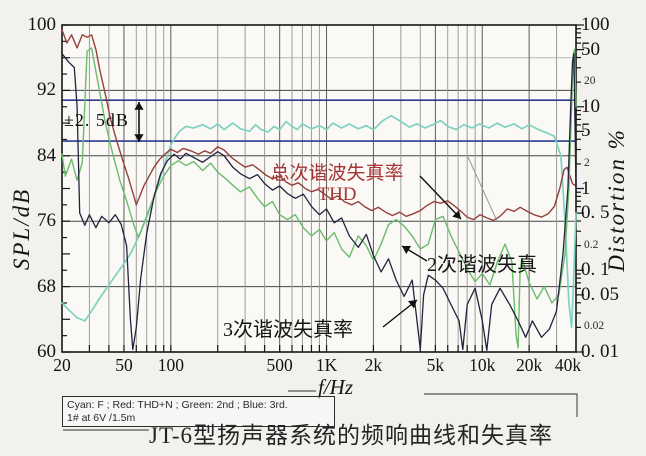  Describe the element at coordinates (586, 188) in the screenshot. I see `y-right-tick-label: 1` at that location.